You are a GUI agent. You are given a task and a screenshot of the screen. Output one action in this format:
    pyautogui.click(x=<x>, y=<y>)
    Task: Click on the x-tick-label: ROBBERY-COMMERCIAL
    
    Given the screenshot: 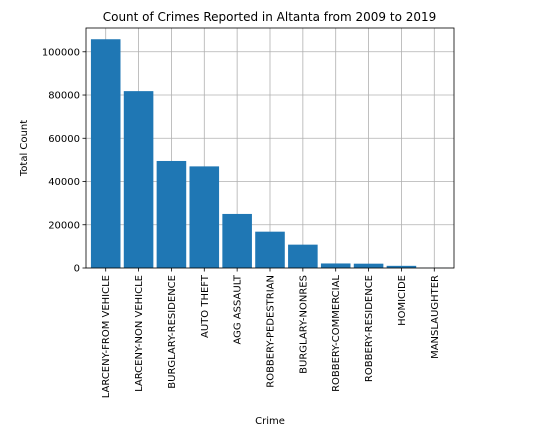 What is the action you would take?
    pyautogui.click(x=336, y=333)
    